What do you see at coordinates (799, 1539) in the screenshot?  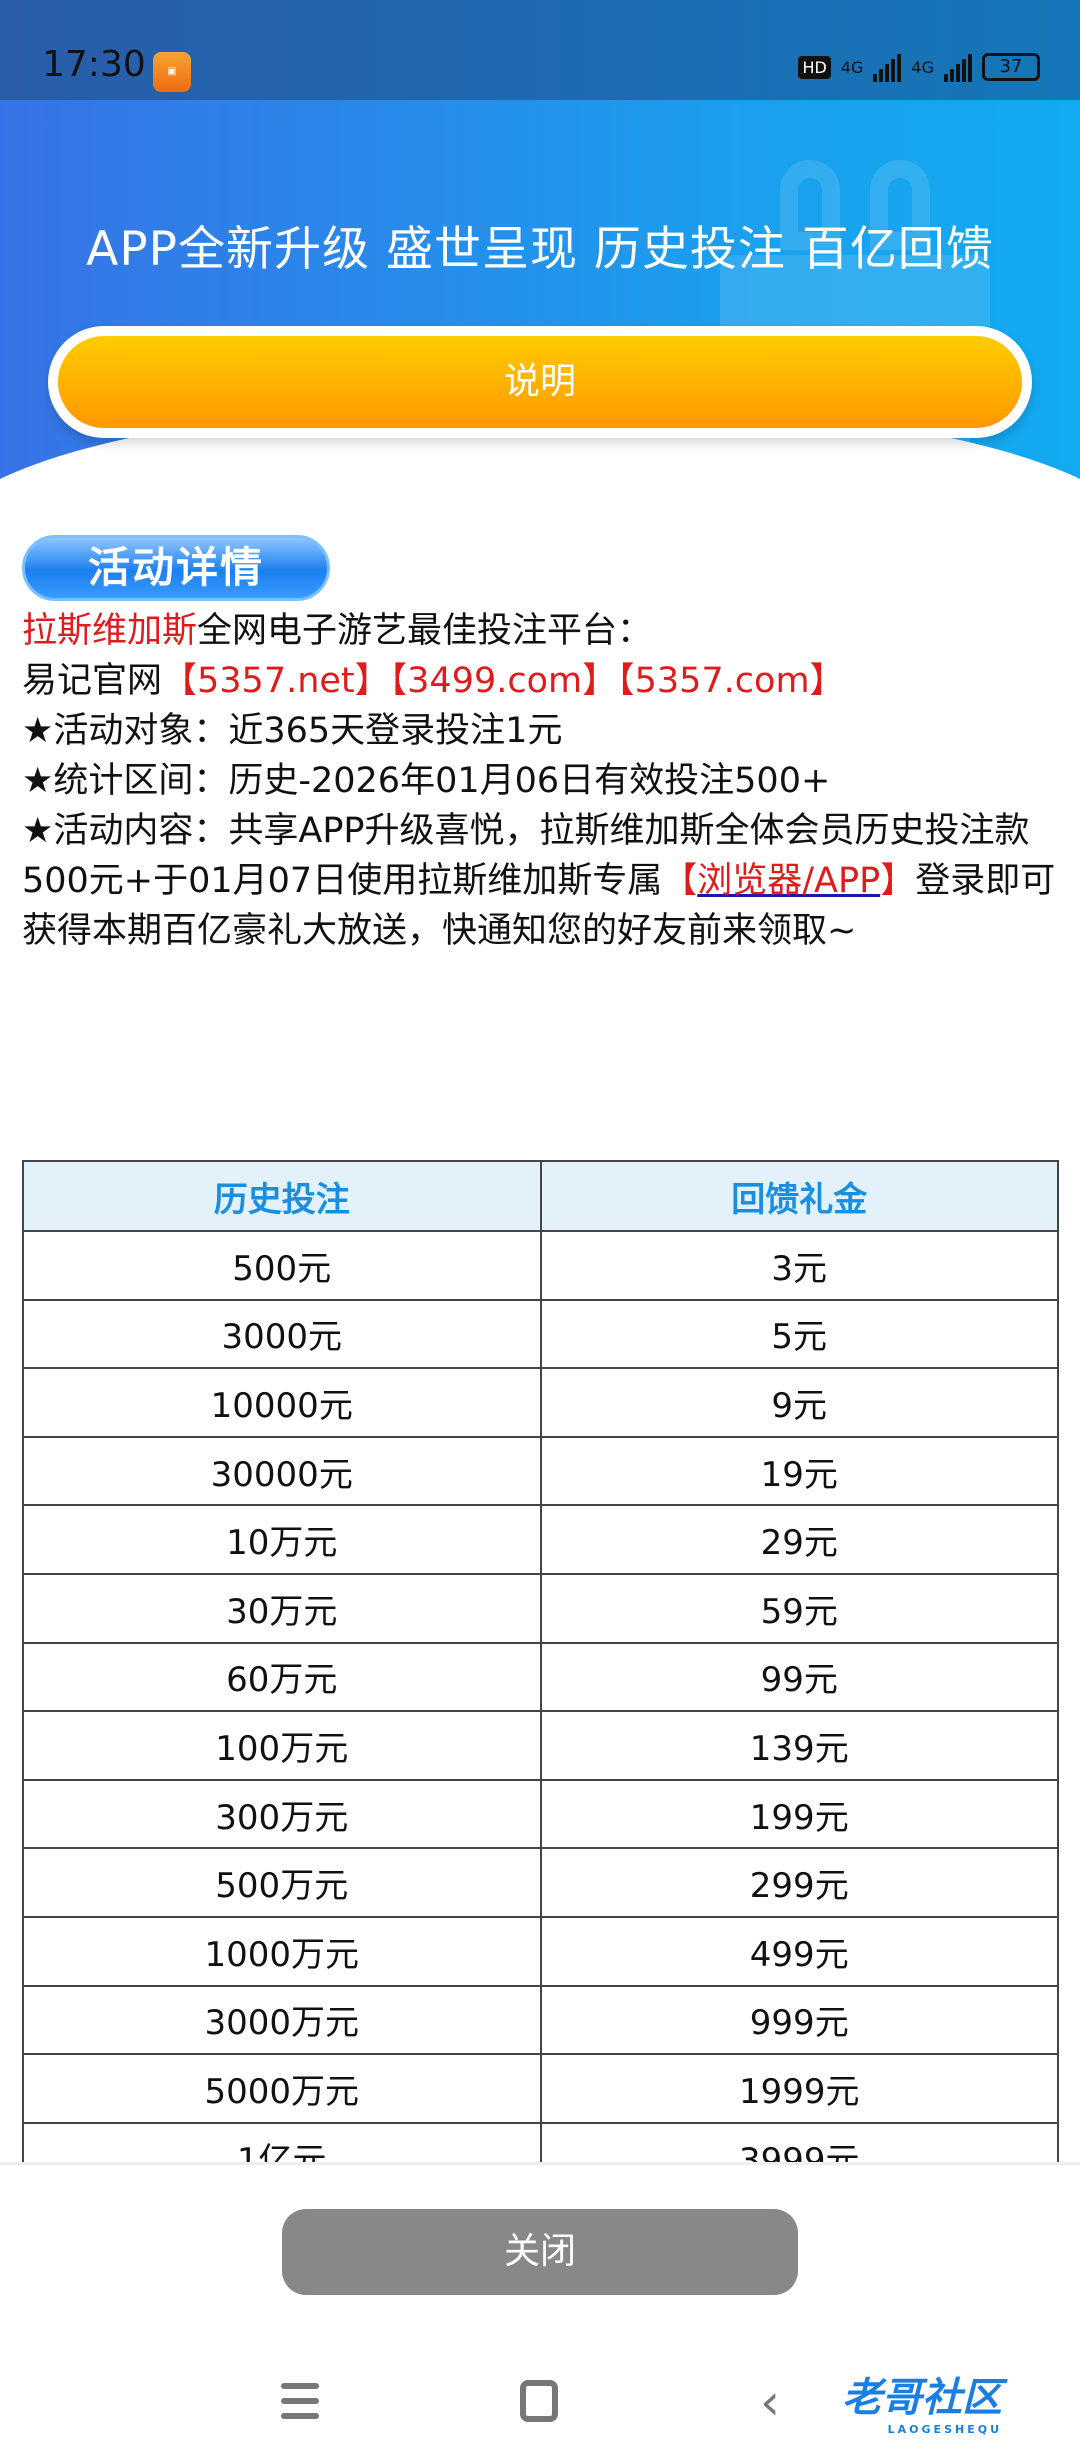 I see `reward-cell: 29元` at bounding box center [799, 1539].